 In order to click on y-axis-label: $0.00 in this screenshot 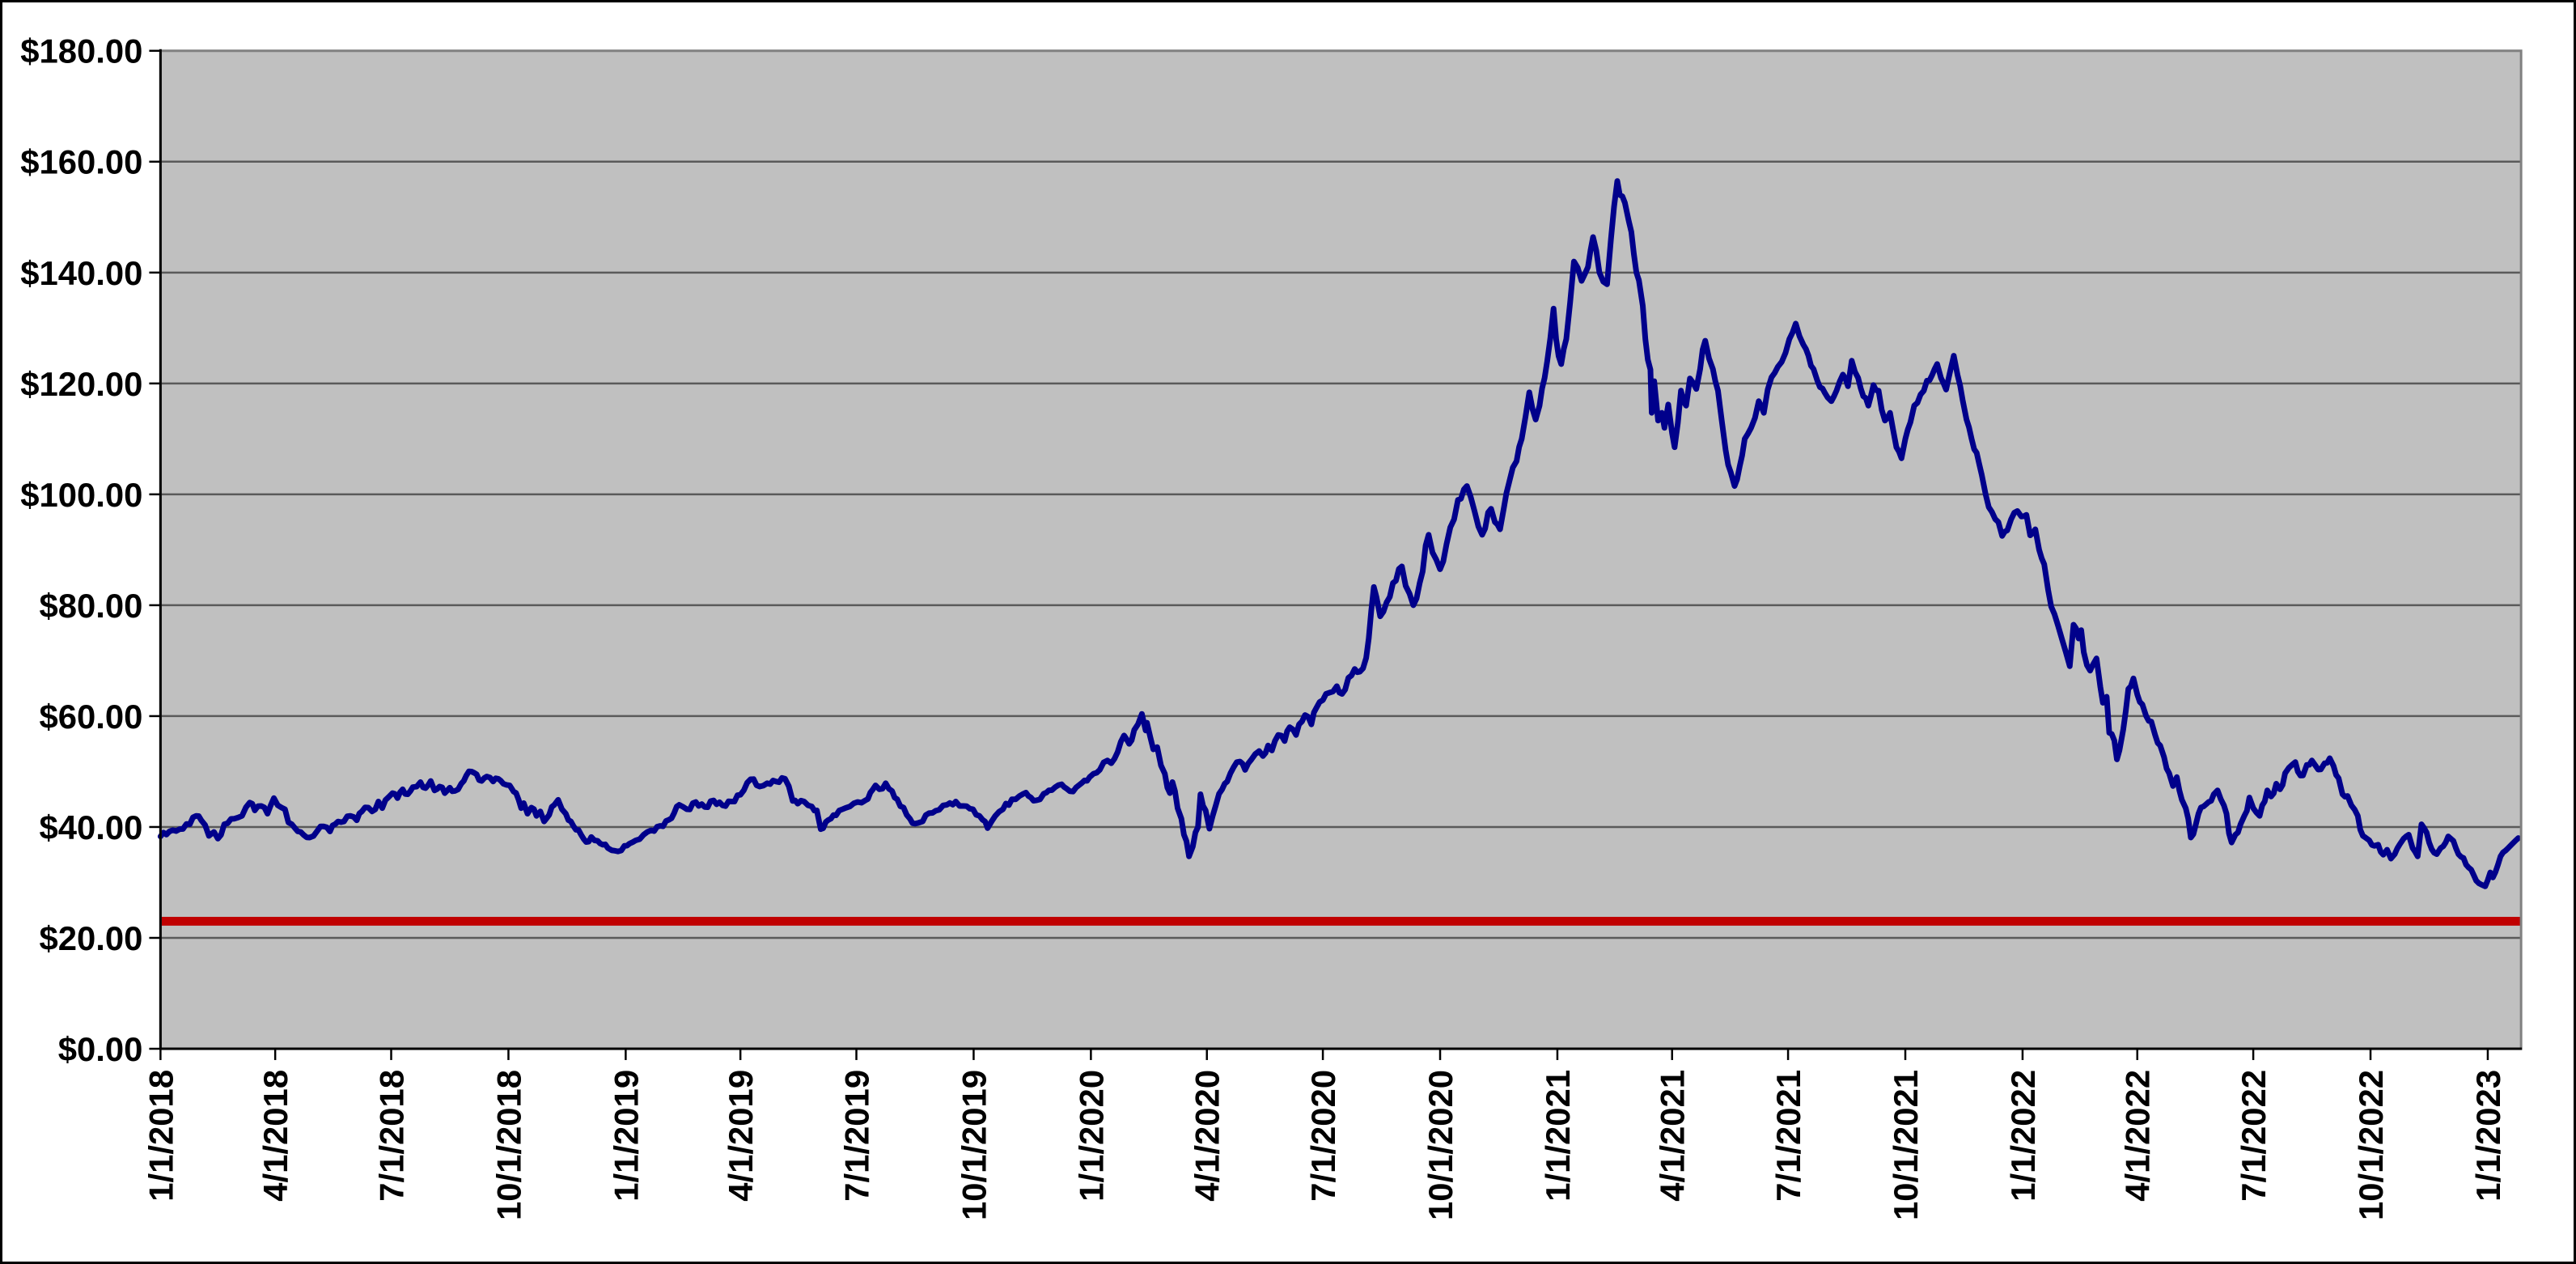, I will do `click(100, 1049)`.